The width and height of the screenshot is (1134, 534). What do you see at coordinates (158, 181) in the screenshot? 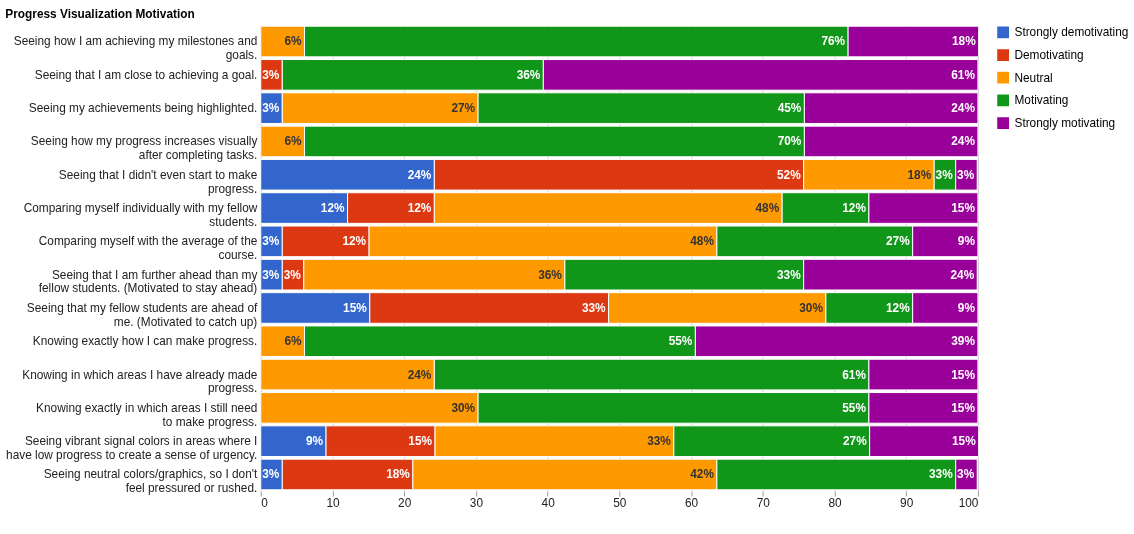
I see `y-tick-label: Seeing that I didn't even start to make progress.` at bounding box center [158, 181].